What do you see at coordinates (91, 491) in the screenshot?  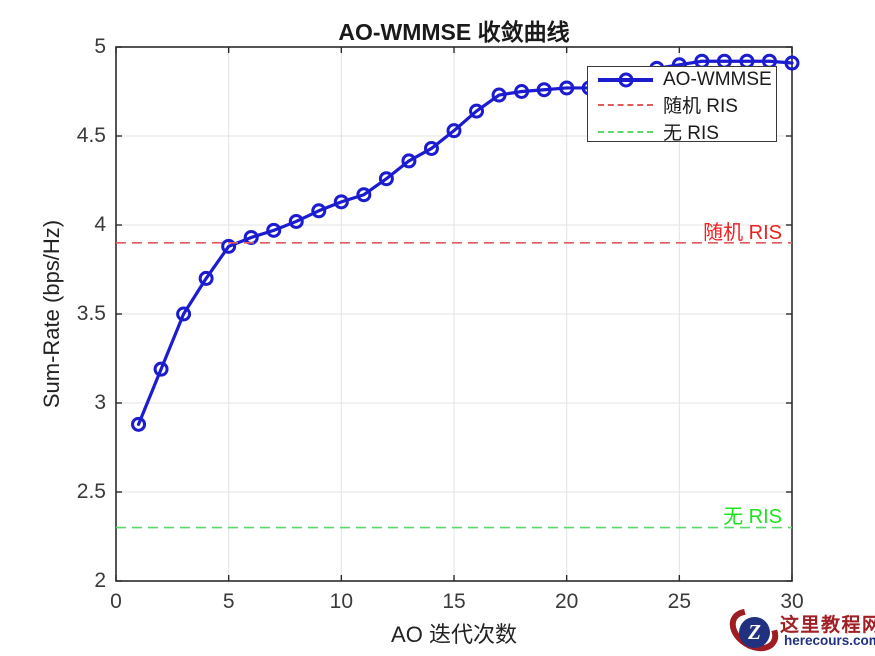 I see `y-tick-label: 2.5` at bounding box center [91, 491].